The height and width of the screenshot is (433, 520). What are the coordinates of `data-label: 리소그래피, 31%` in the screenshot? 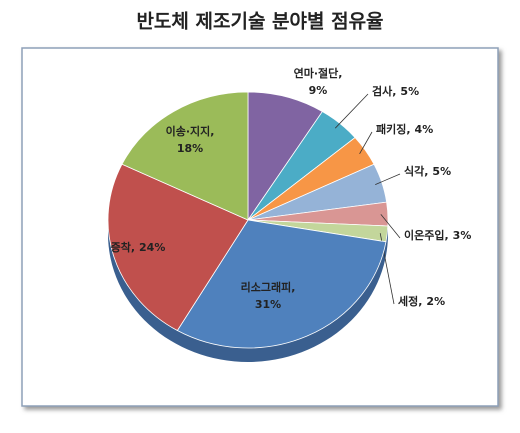 It's located at (268, 295).